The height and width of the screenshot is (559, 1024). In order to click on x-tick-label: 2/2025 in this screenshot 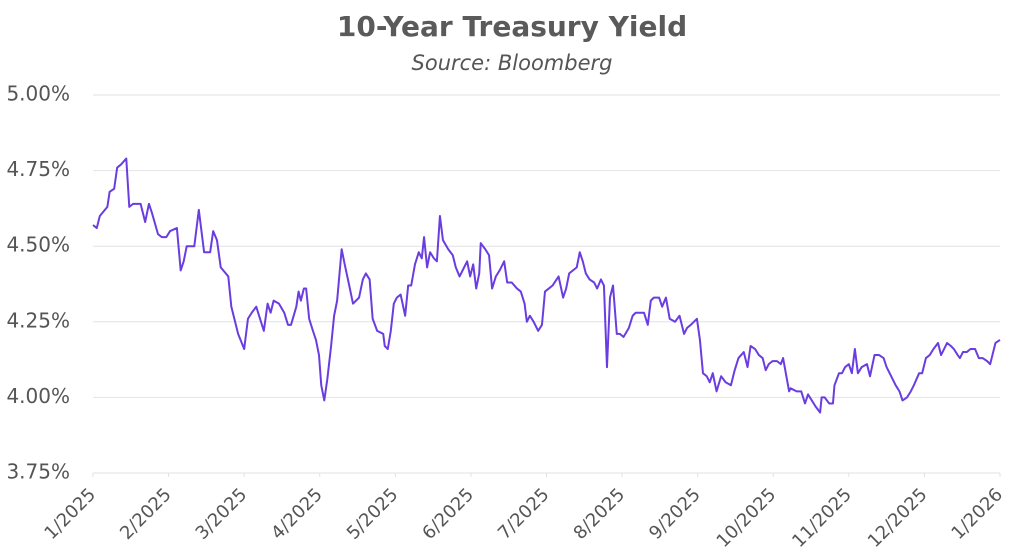, I will do `click(146, 514)`.